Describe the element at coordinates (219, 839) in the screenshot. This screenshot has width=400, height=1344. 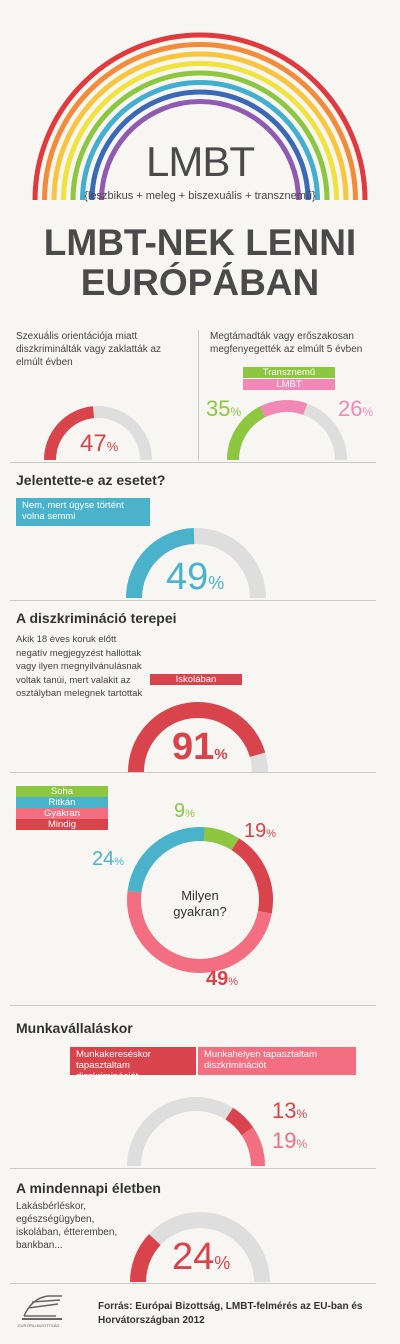
I see `donut-slice-soha` at that location.